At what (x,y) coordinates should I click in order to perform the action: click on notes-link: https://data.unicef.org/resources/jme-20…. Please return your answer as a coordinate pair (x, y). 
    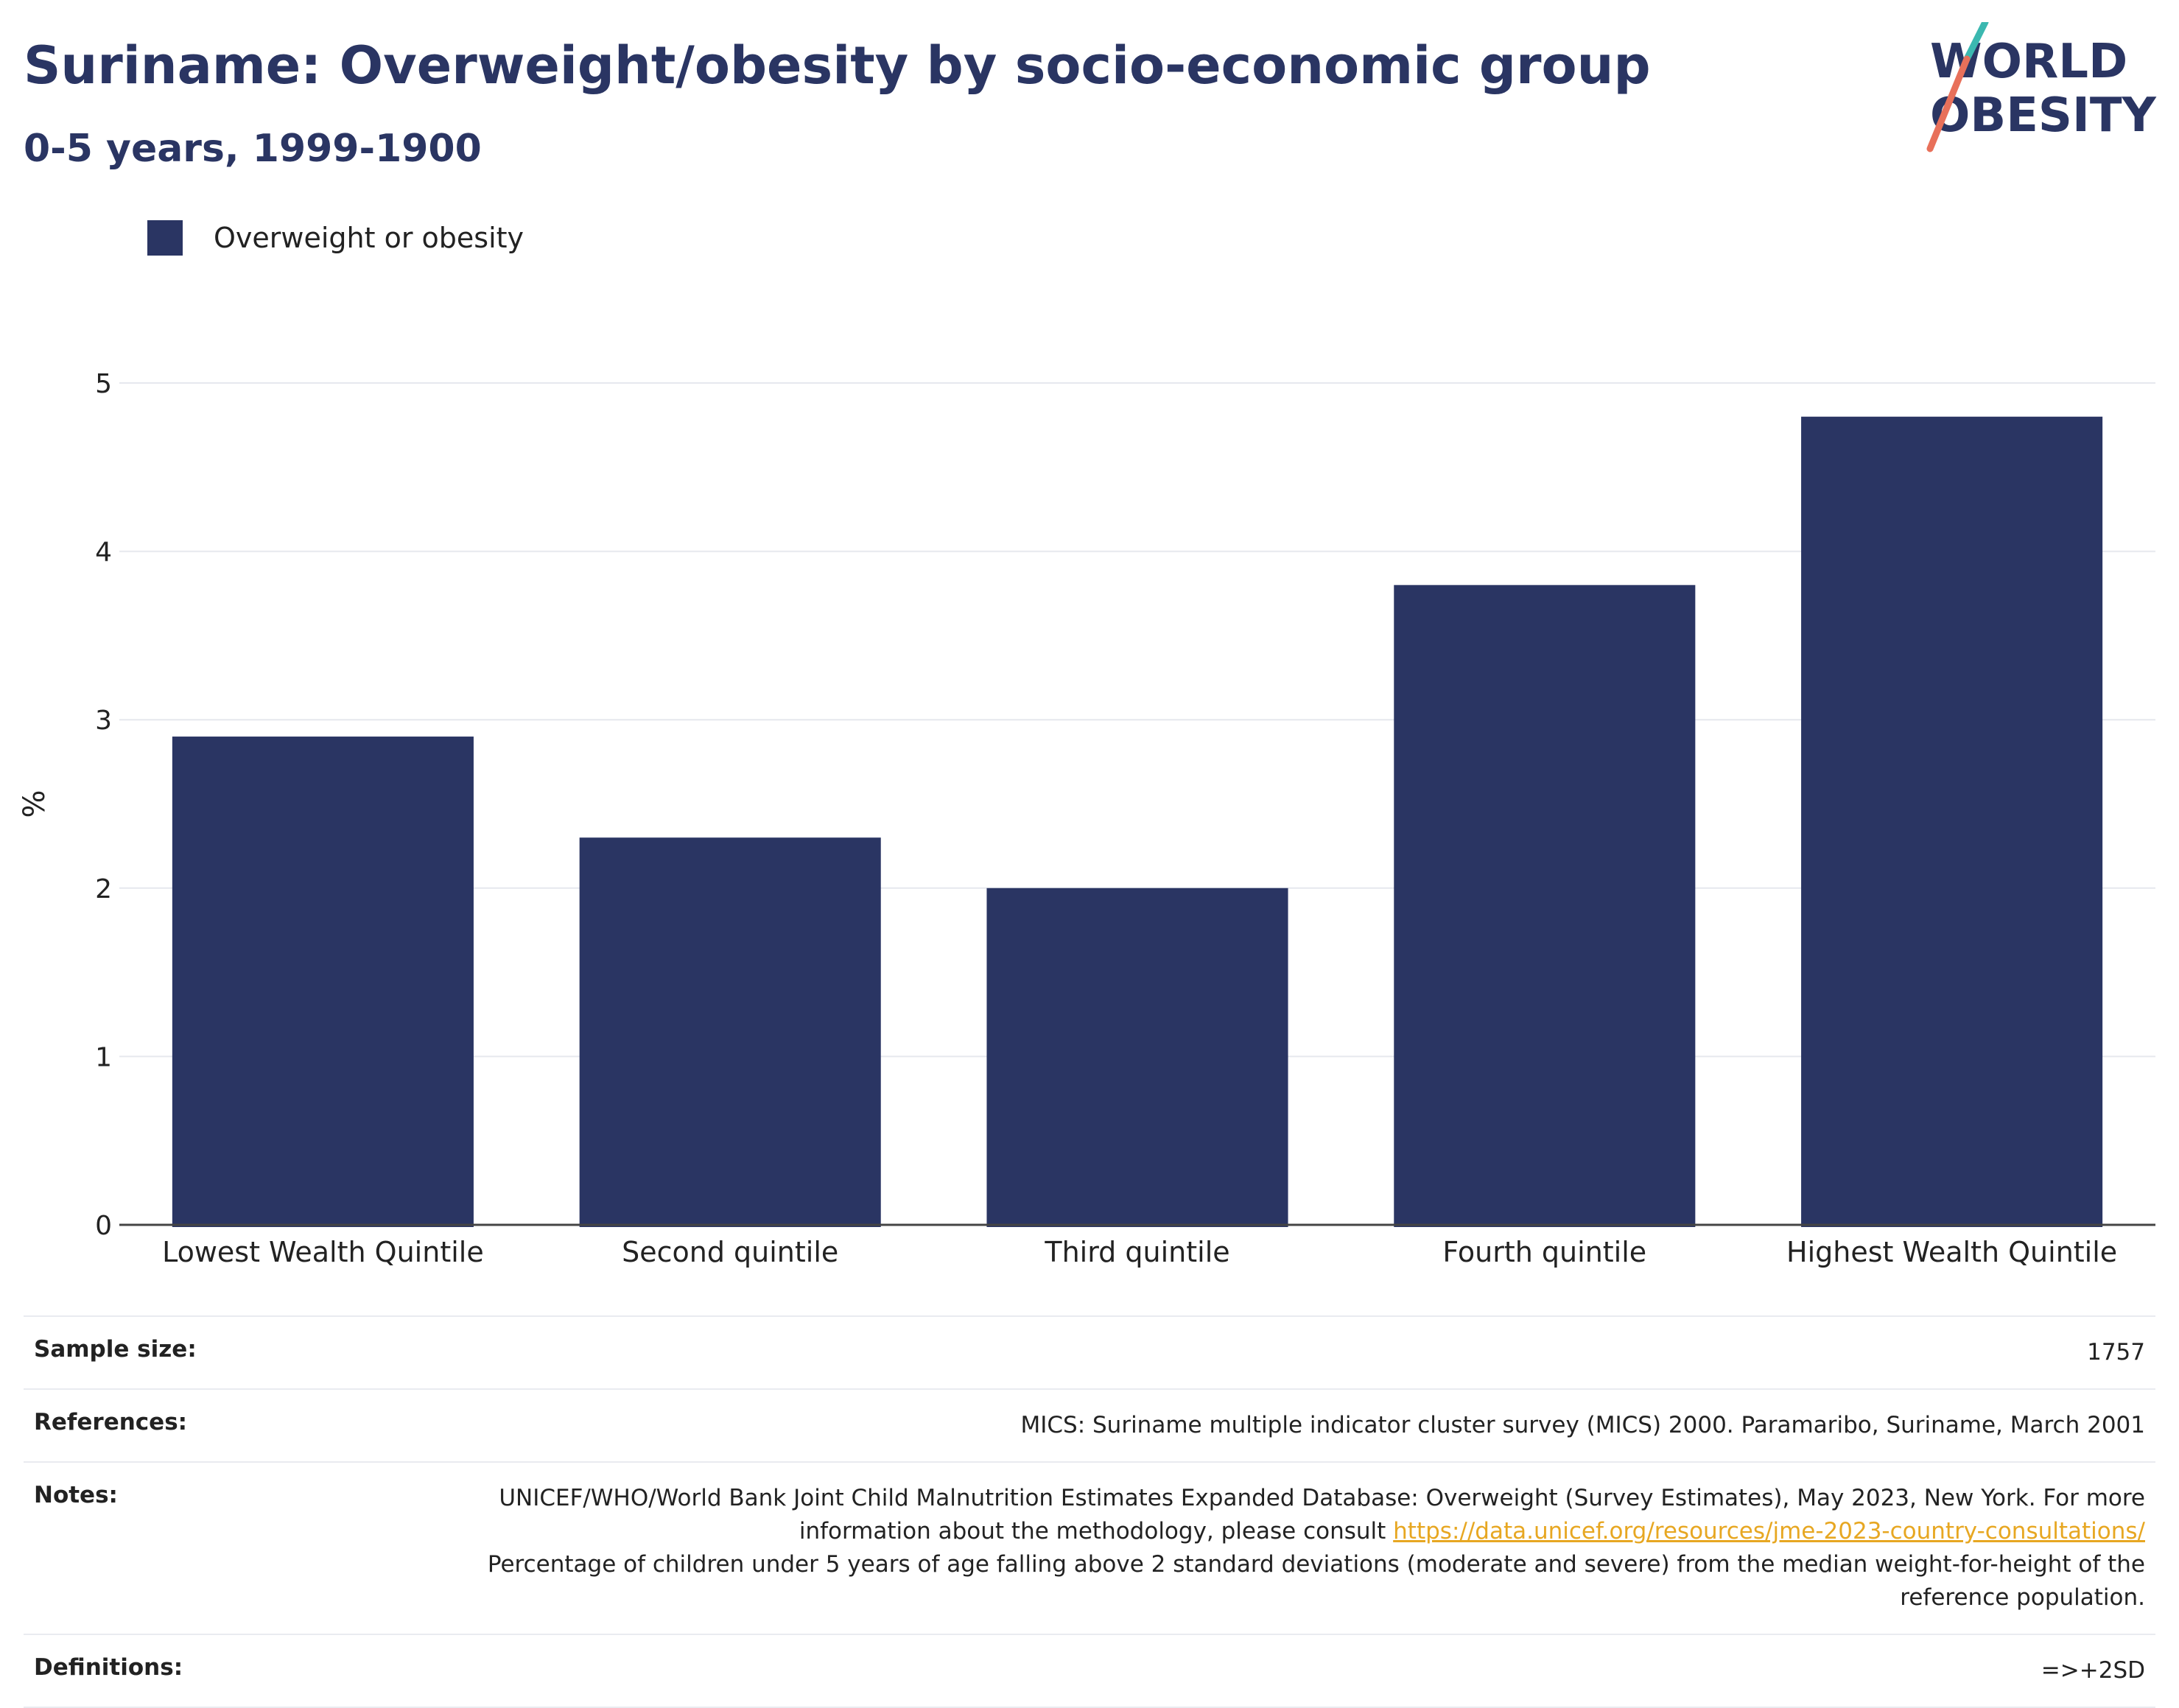
    Looking at the image, I should click on (1769, 1530).